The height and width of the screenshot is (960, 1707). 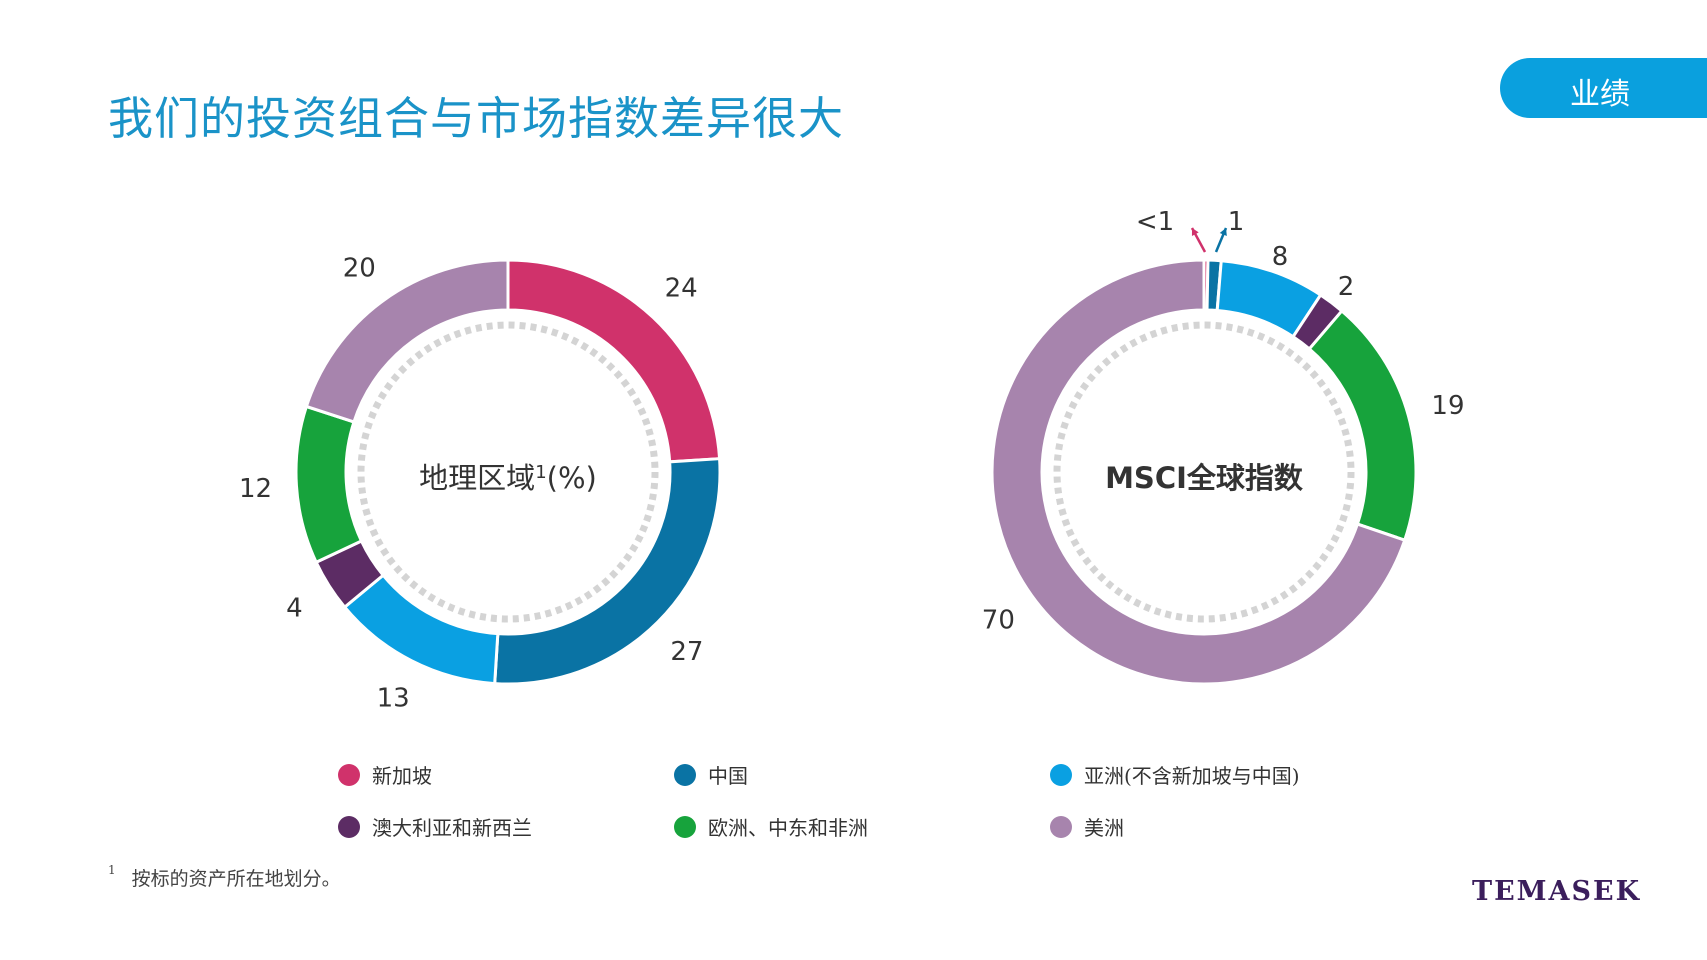 I want to click on page-title: 我们的投资组合与市场指数差异很大, so click(x=476, y=118).